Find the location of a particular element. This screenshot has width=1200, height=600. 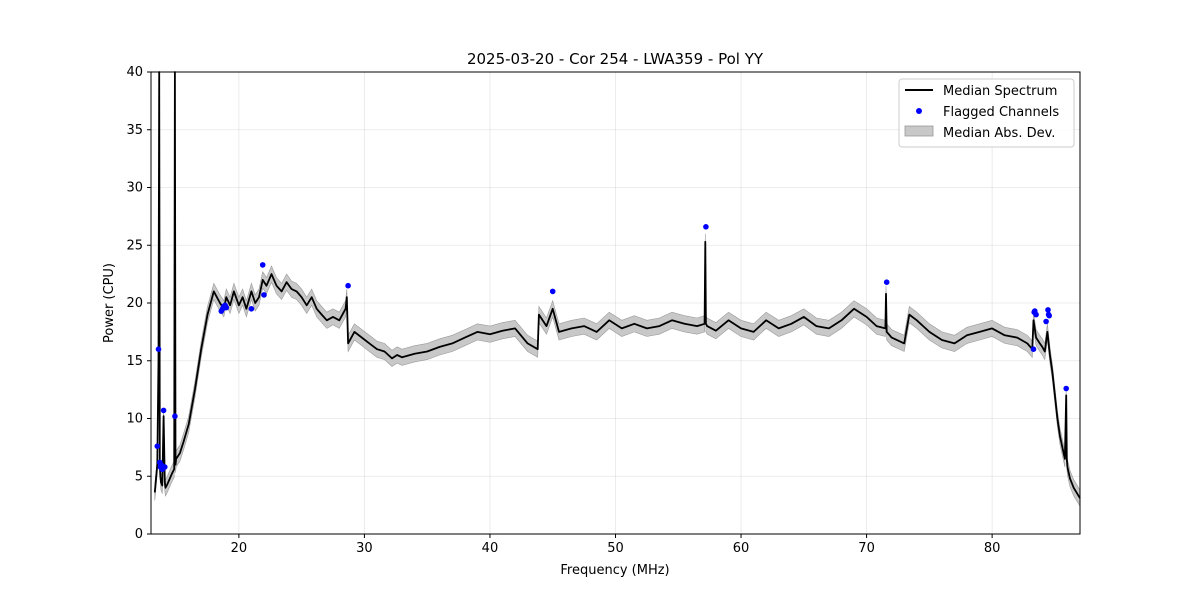

legend-label-median: Median Spectrum is located at coordinates (1000, 91).